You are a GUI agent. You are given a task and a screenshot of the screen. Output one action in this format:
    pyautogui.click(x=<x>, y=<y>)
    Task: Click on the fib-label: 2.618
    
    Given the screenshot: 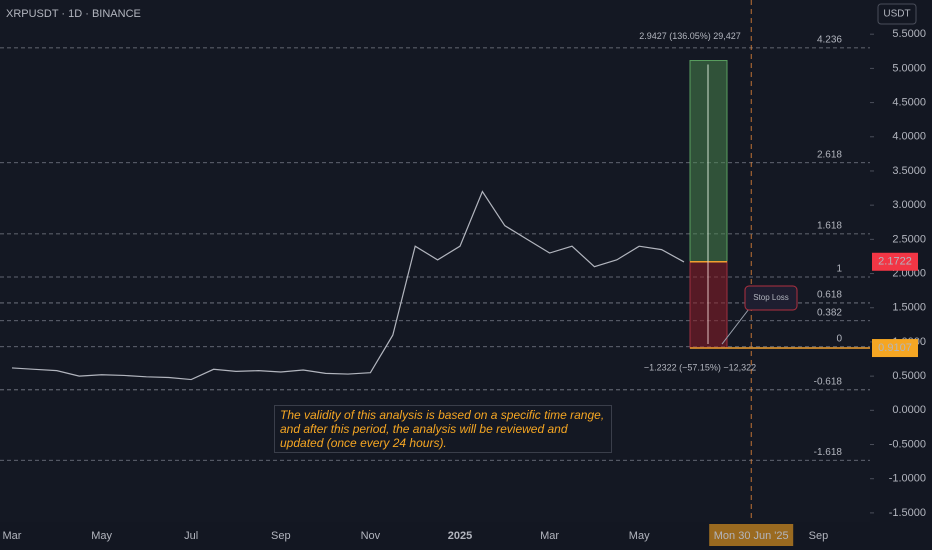 What is the action you would take?
    pyautogui.click(x=829, y=154)
    